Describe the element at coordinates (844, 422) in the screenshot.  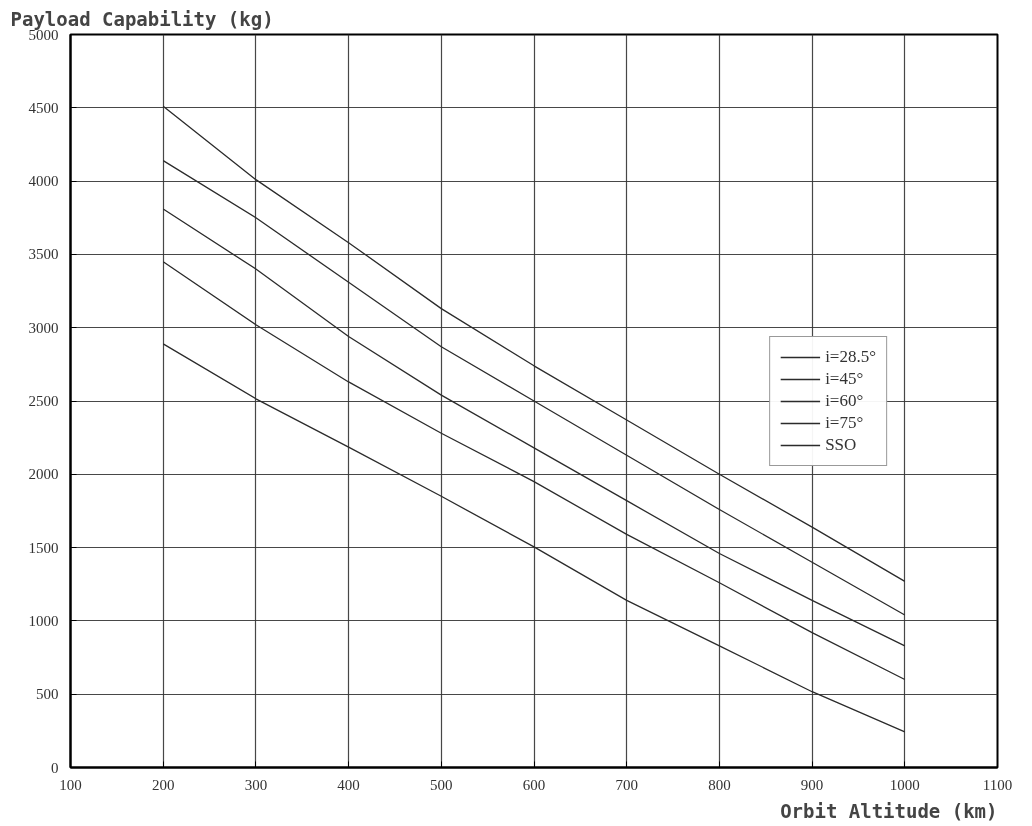
I see `legend-label: i=75°` at that location.